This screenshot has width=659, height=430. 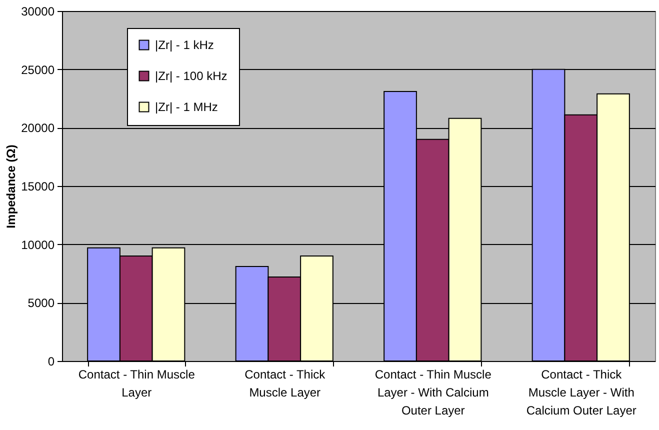 I want to click on y-axis-title: Impedance (Ω), so click(x=11, y=186).